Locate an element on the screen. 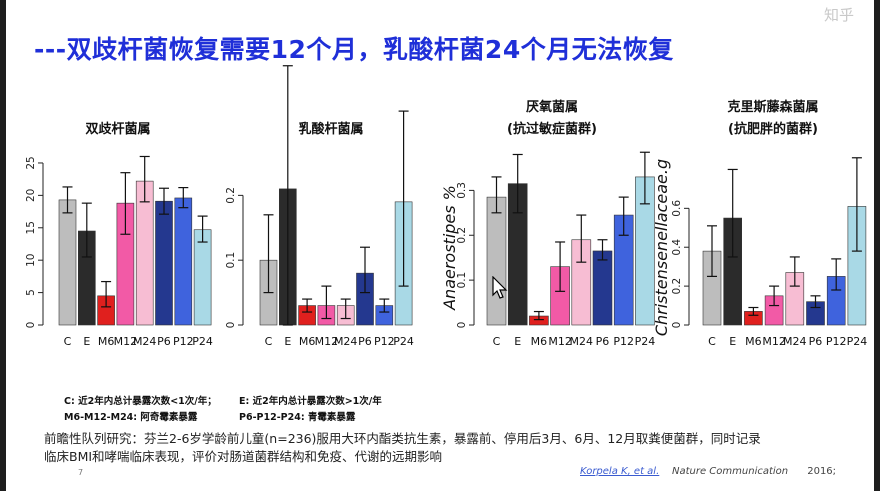 The width and height of the screenshot is (880, 491). chart4-y-label: Christensenellaceae.g is located at coordinates (661, 247).